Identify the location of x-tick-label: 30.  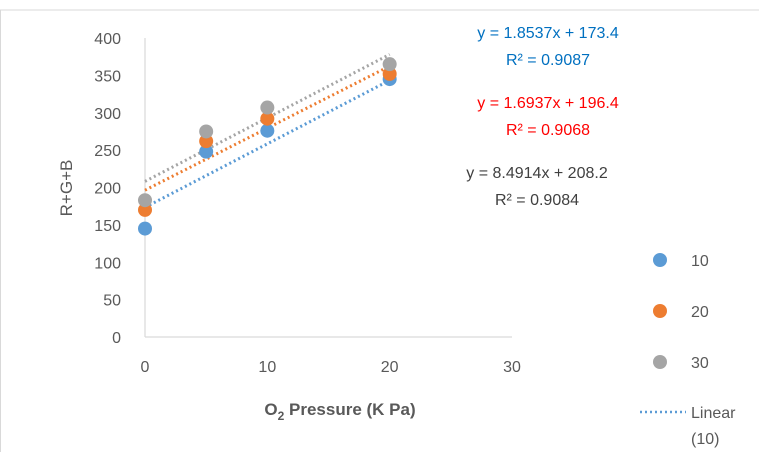
(512, 367).